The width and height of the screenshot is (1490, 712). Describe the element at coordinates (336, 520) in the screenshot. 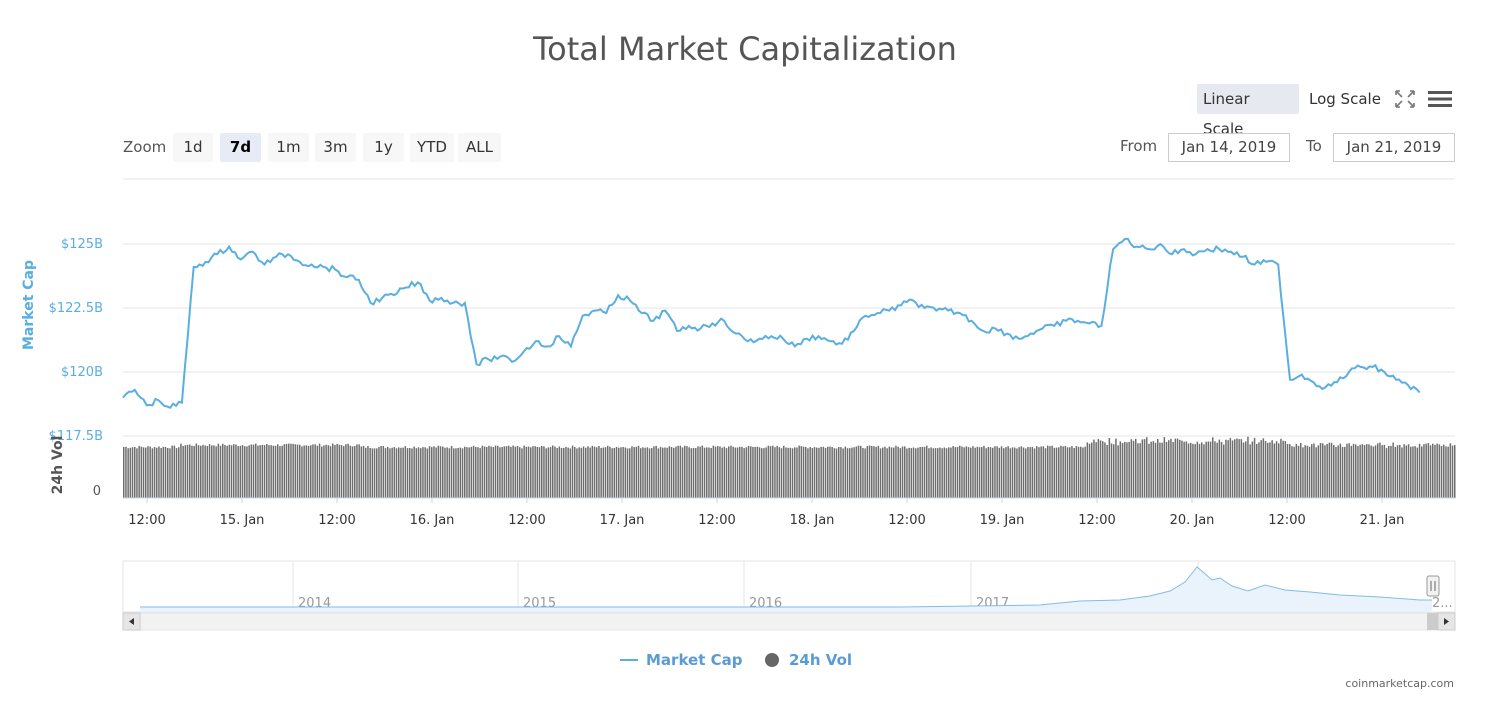

I see `x-tick-label: 12:00` at that location.